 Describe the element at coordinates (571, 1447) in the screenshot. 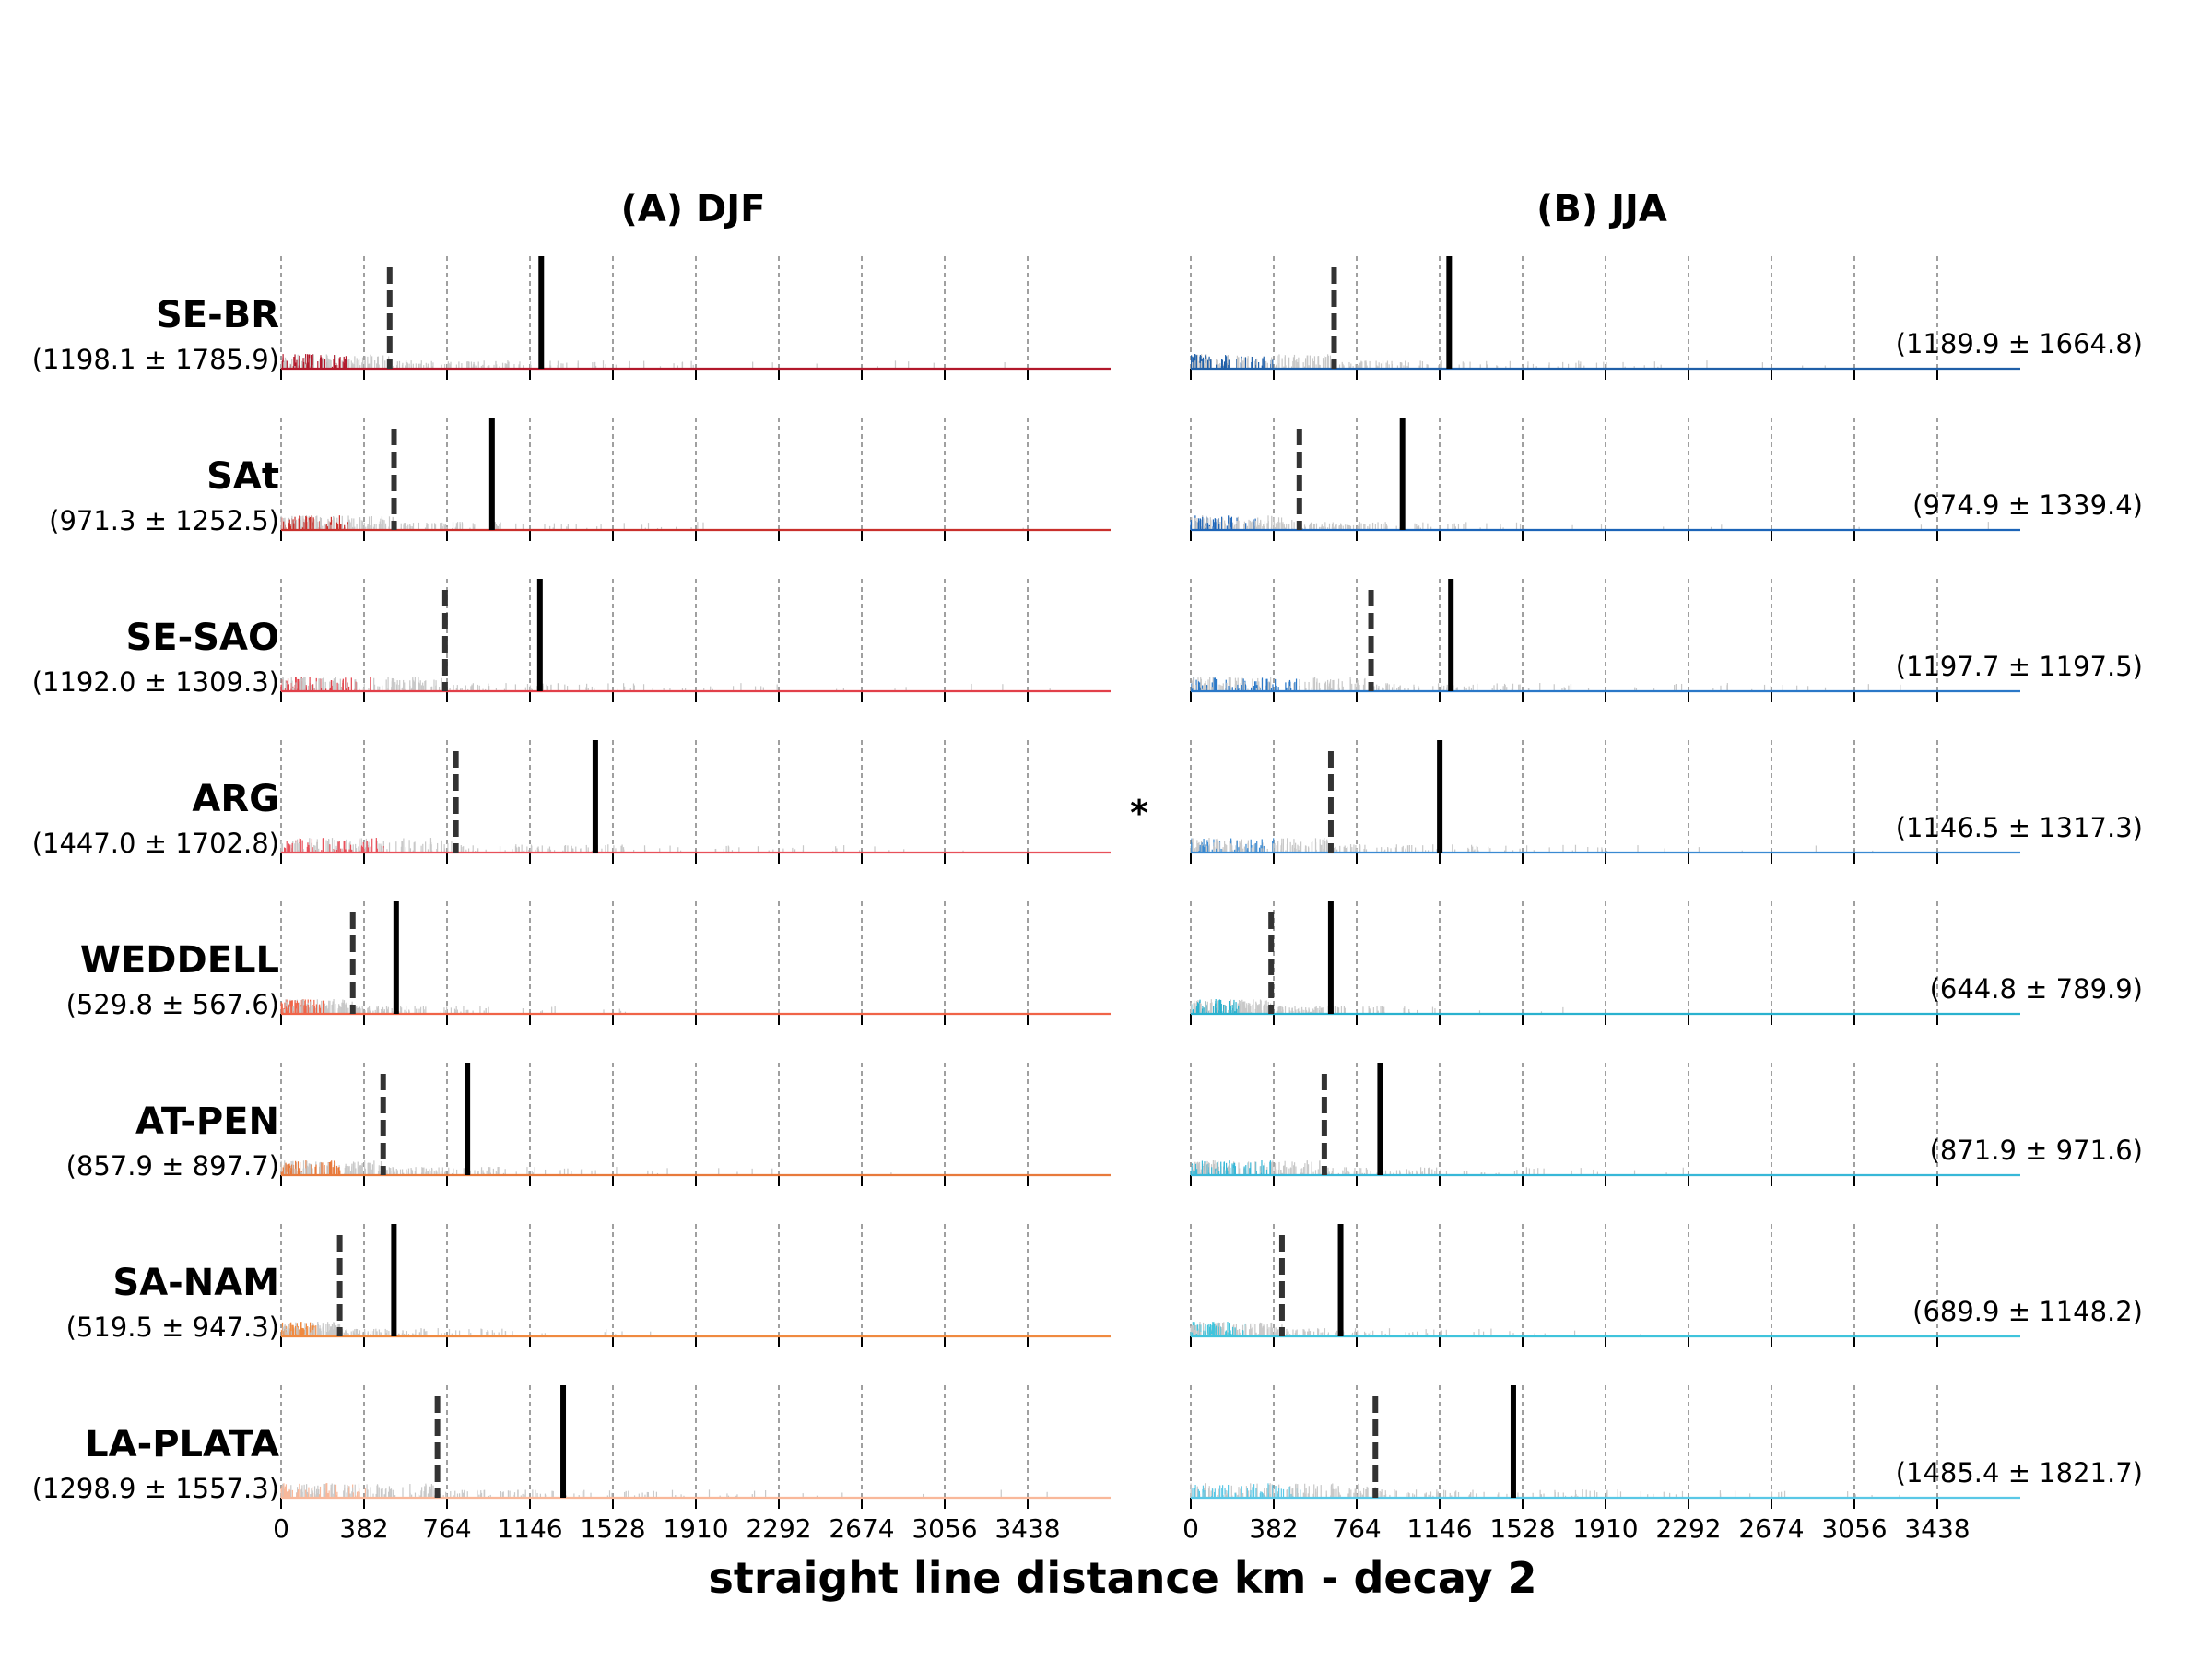

I see `row-la-plata: LA-PLATA (1298.9 ± 1557.3)` at that location.